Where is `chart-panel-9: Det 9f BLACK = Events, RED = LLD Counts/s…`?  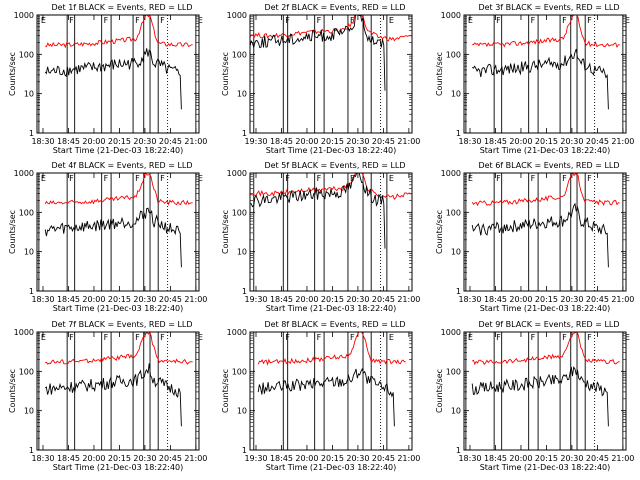 chart-panel-9: Det 9f BLACK = Events, RED = LLD Counts/s… is located at coordinates (534, 396).